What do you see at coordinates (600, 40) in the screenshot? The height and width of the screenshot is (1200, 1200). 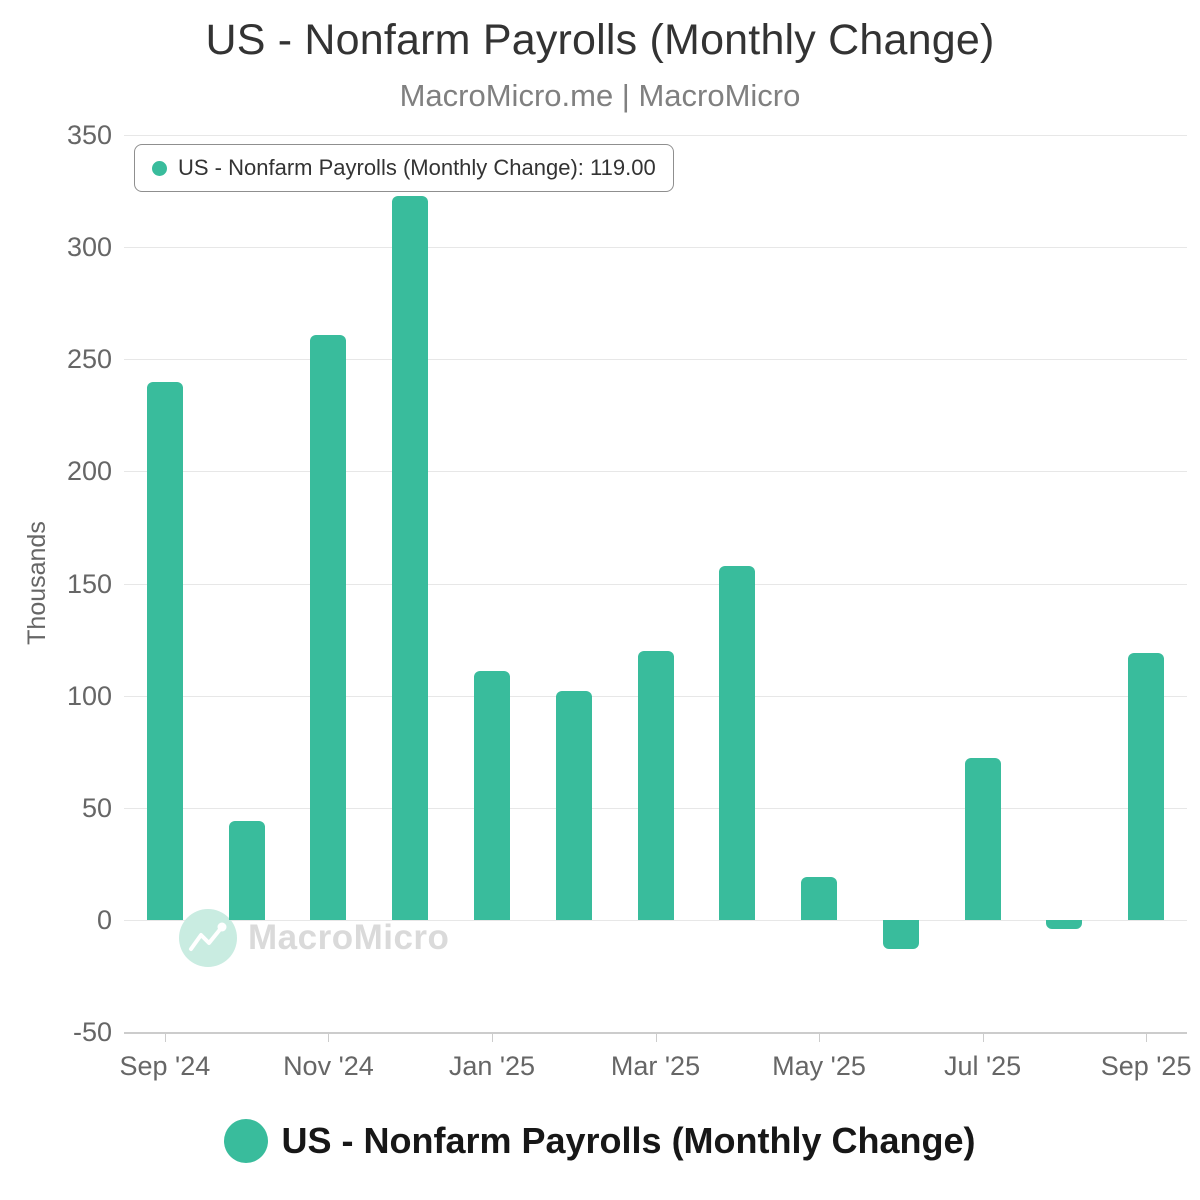 I see `chart-title: US - Nonfarm Payrolls (Monthly Change)` at bounding box center [600, 40].